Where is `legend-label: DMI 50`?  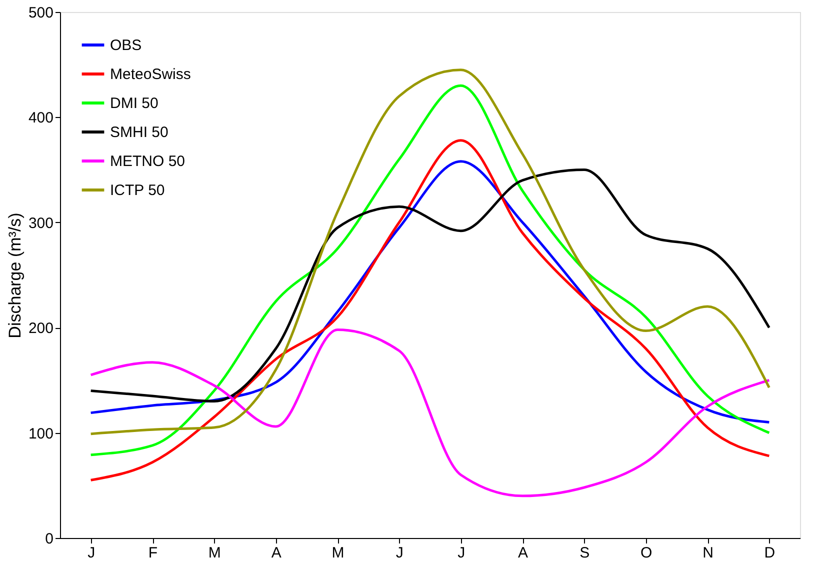
legend-label: DMI 50 is located at coordinates (134, 103).